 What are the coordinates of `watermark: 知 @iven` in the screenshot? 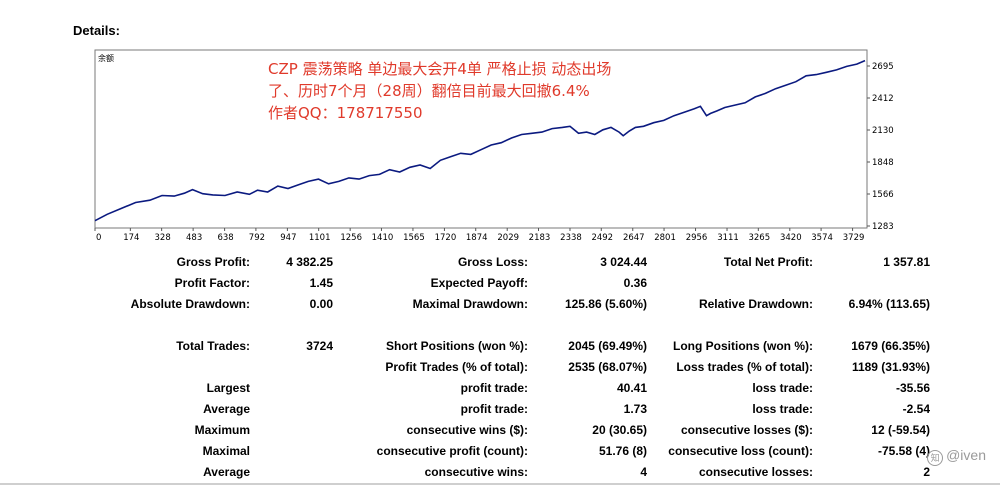 It's located at (956, 456).